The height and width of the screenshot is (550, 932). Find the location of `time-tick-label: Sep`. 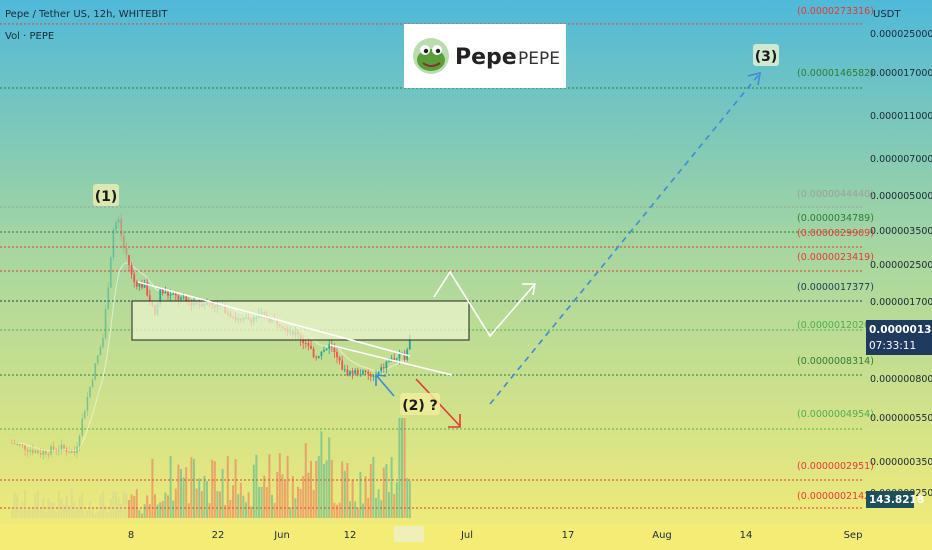

time-tick-label: Sep is located at coordinates (853, 535).